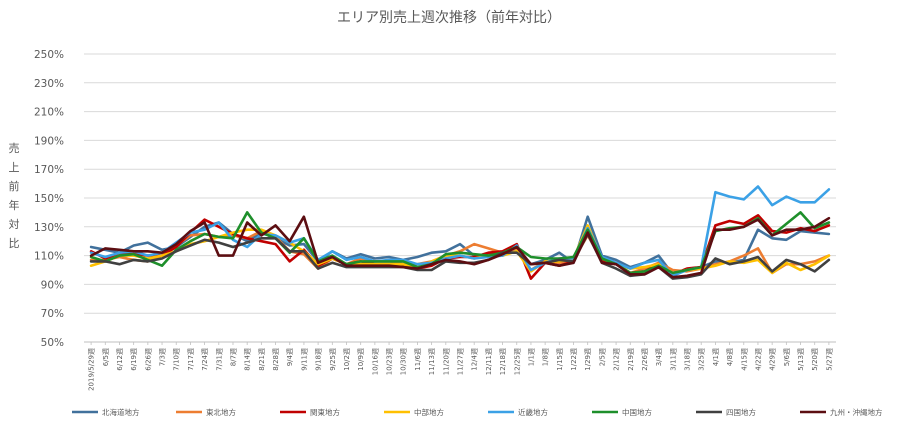 The image size is (898, 430). What do you see at coordinates (91, 369) in the screenshot?
I see `x-tick-label: 2019/5/29週` at bounding box center [91, 369].